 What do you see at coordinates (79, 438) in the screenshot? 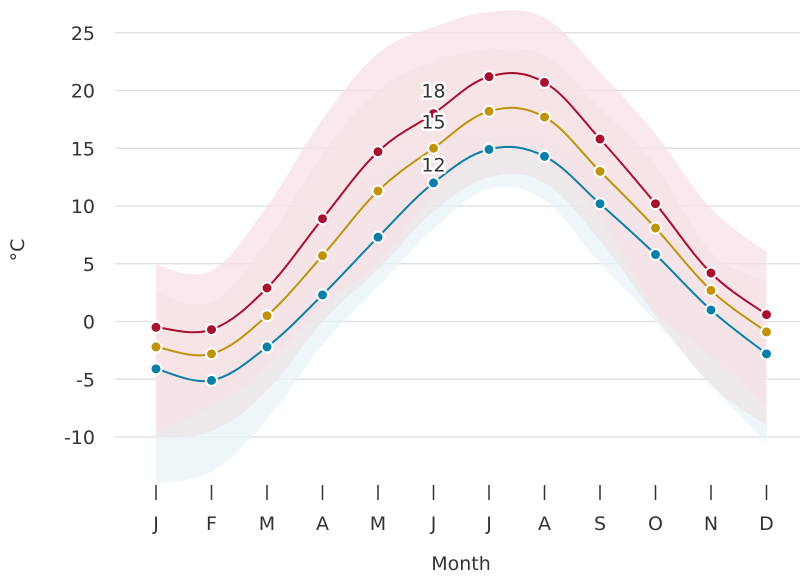
I see `y-tick-label: -10` at bounding box center [79, 438].